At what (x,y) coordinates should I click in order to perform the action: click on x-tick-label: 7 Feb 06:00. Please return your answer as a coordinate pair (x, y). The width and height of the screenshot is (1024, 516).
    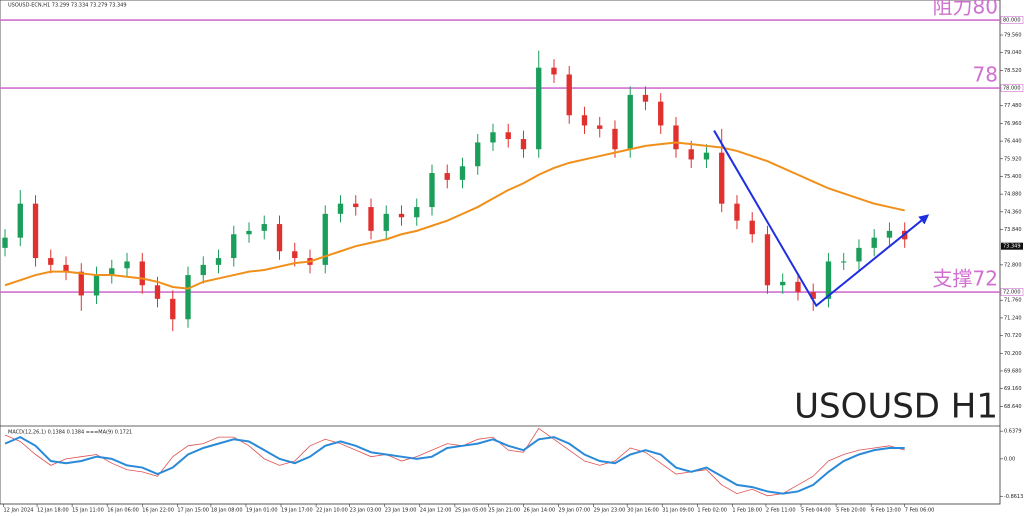
    Looking at the image, I should click on (920, 511).